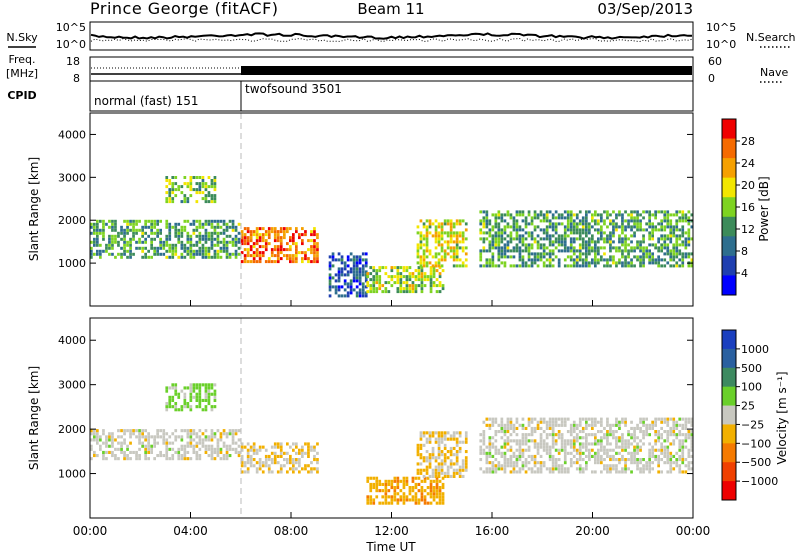 Image resolution: width=800 pixels, height=554 pixels. Describe the element at coordinates (748, 141) in the screenshot. I see `power-colorbar-tick-label: 28` at that location.